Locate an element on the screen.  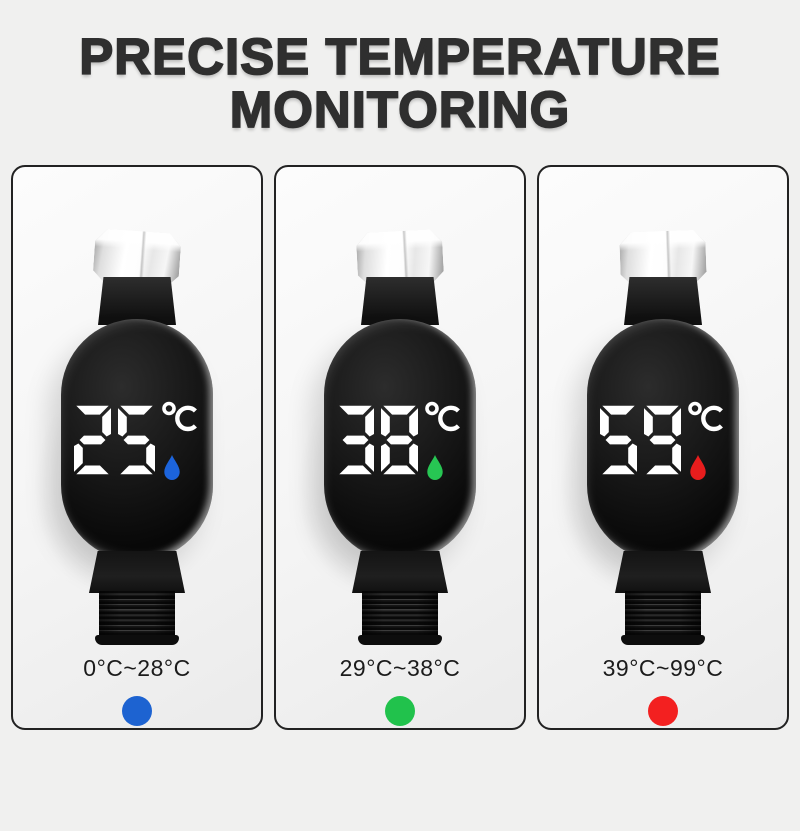
page-title: PRECISE TEMPERATURE MONITORING is located at coordinates (400, 83).